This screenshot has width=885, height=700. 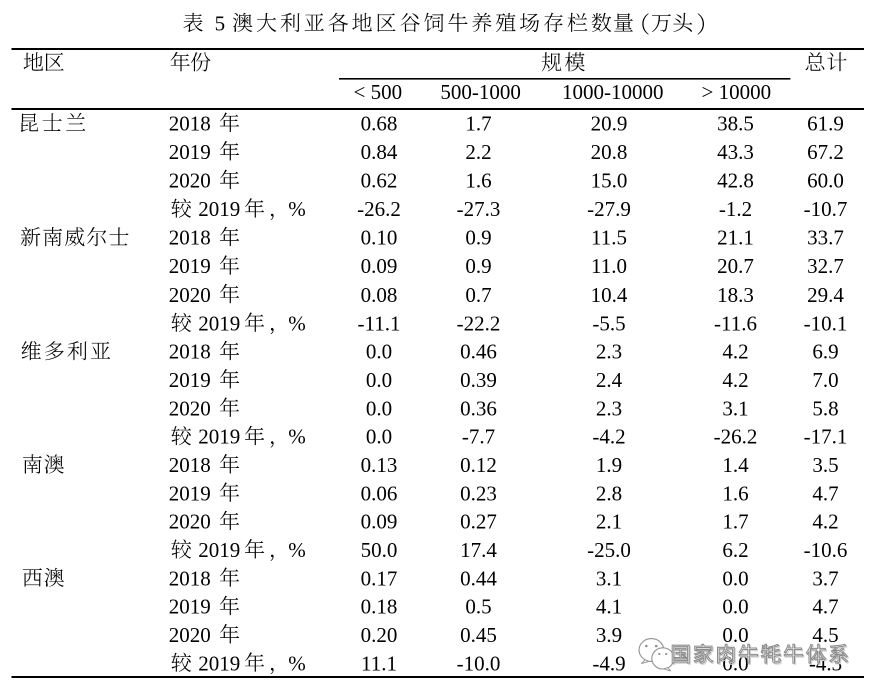 I want to click on svg-text: -5.5, so click(x=608, y=323).